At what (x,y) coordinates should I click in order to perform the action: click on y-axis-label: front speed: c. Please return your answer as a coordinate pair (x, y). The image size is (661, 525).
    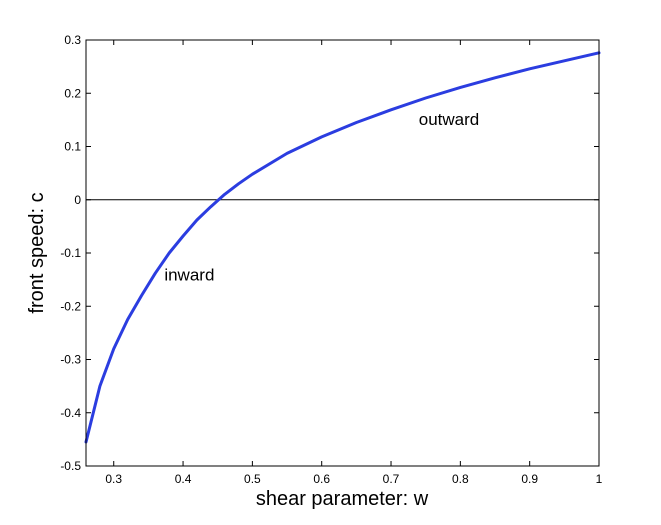
    Looking at the image, I should click on (37, 252).